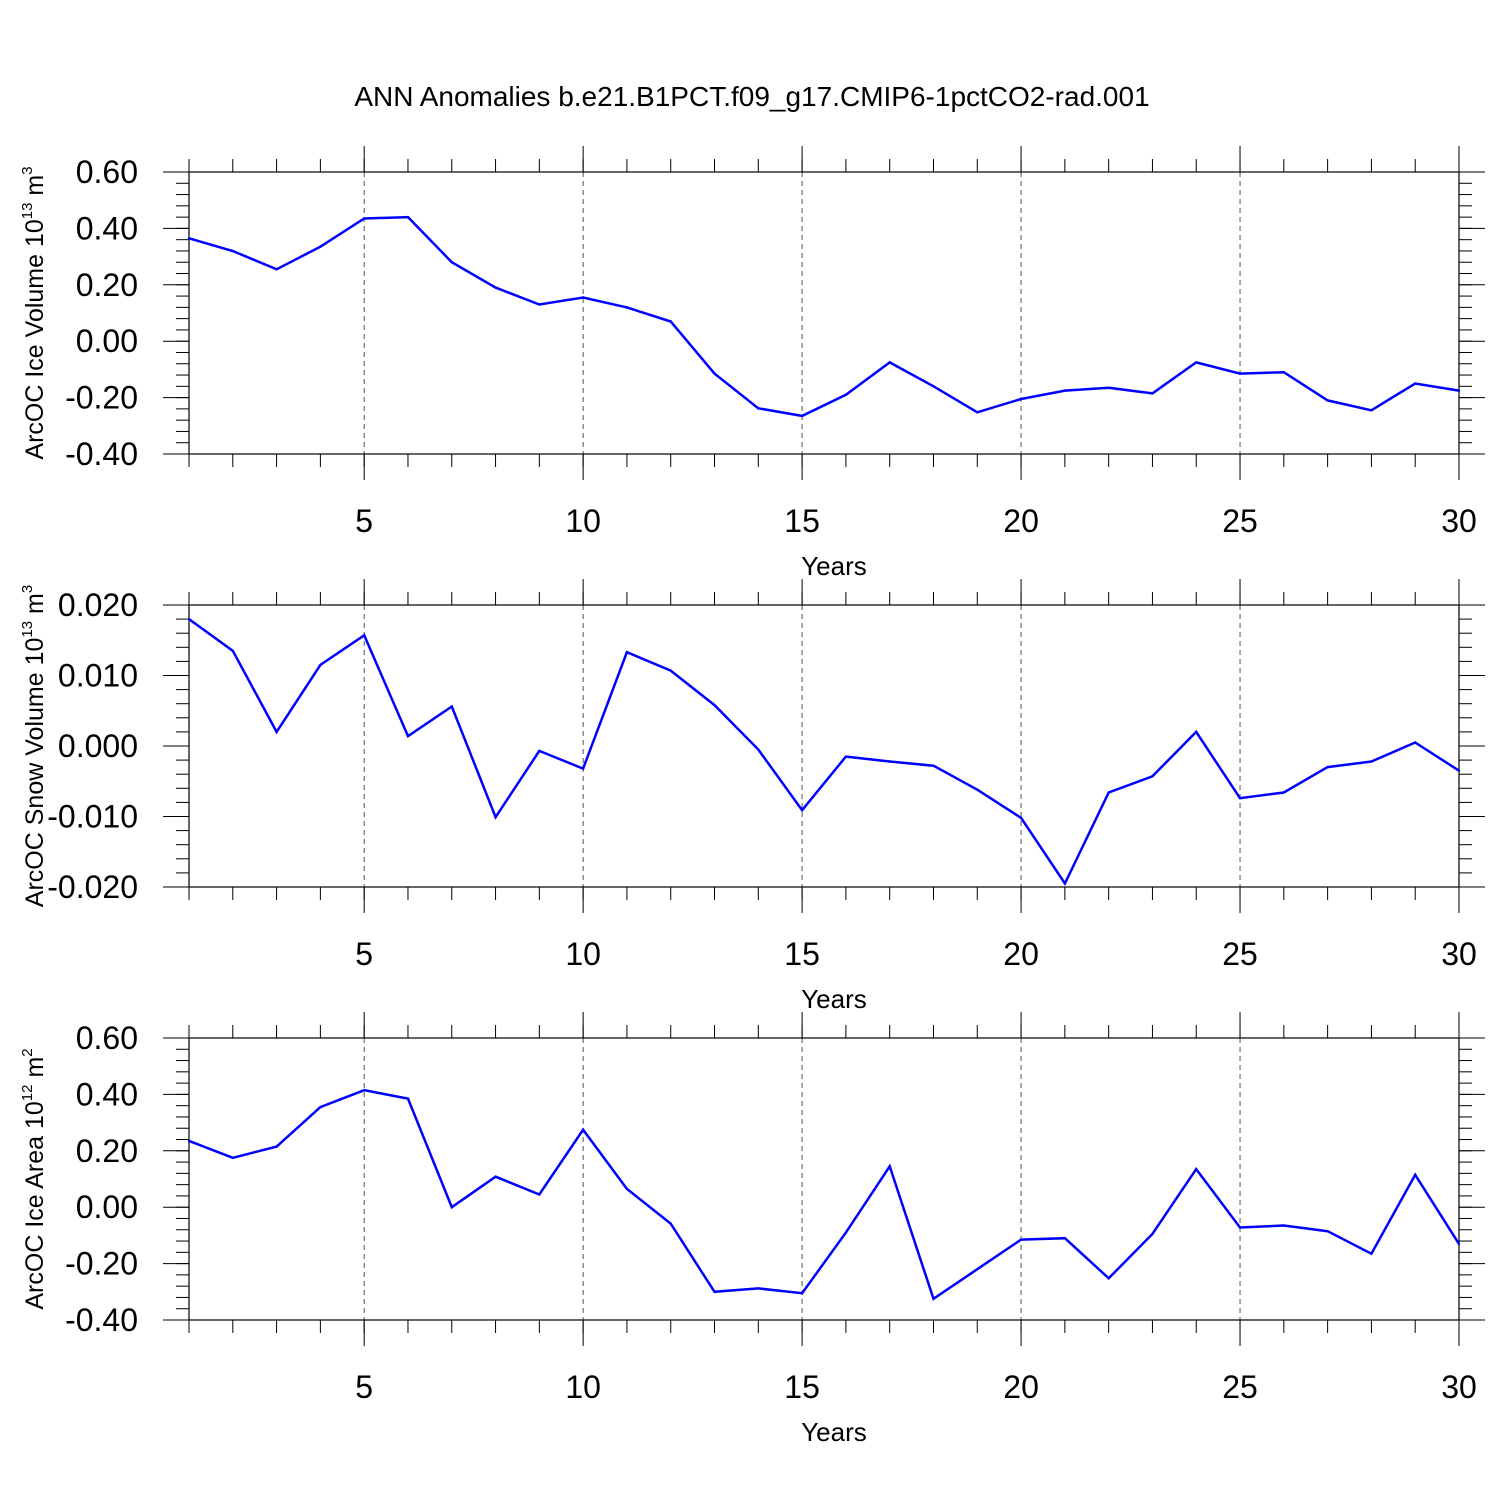 This screenshot has width=1500, height=1500. I want to click on series-line, so click(824, 1194).